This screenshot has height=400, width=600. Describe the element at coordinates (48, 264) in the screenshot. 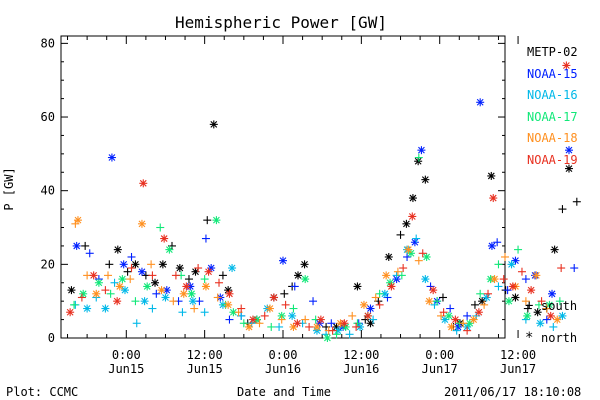

I see `y-tick-label: 20` at that location.